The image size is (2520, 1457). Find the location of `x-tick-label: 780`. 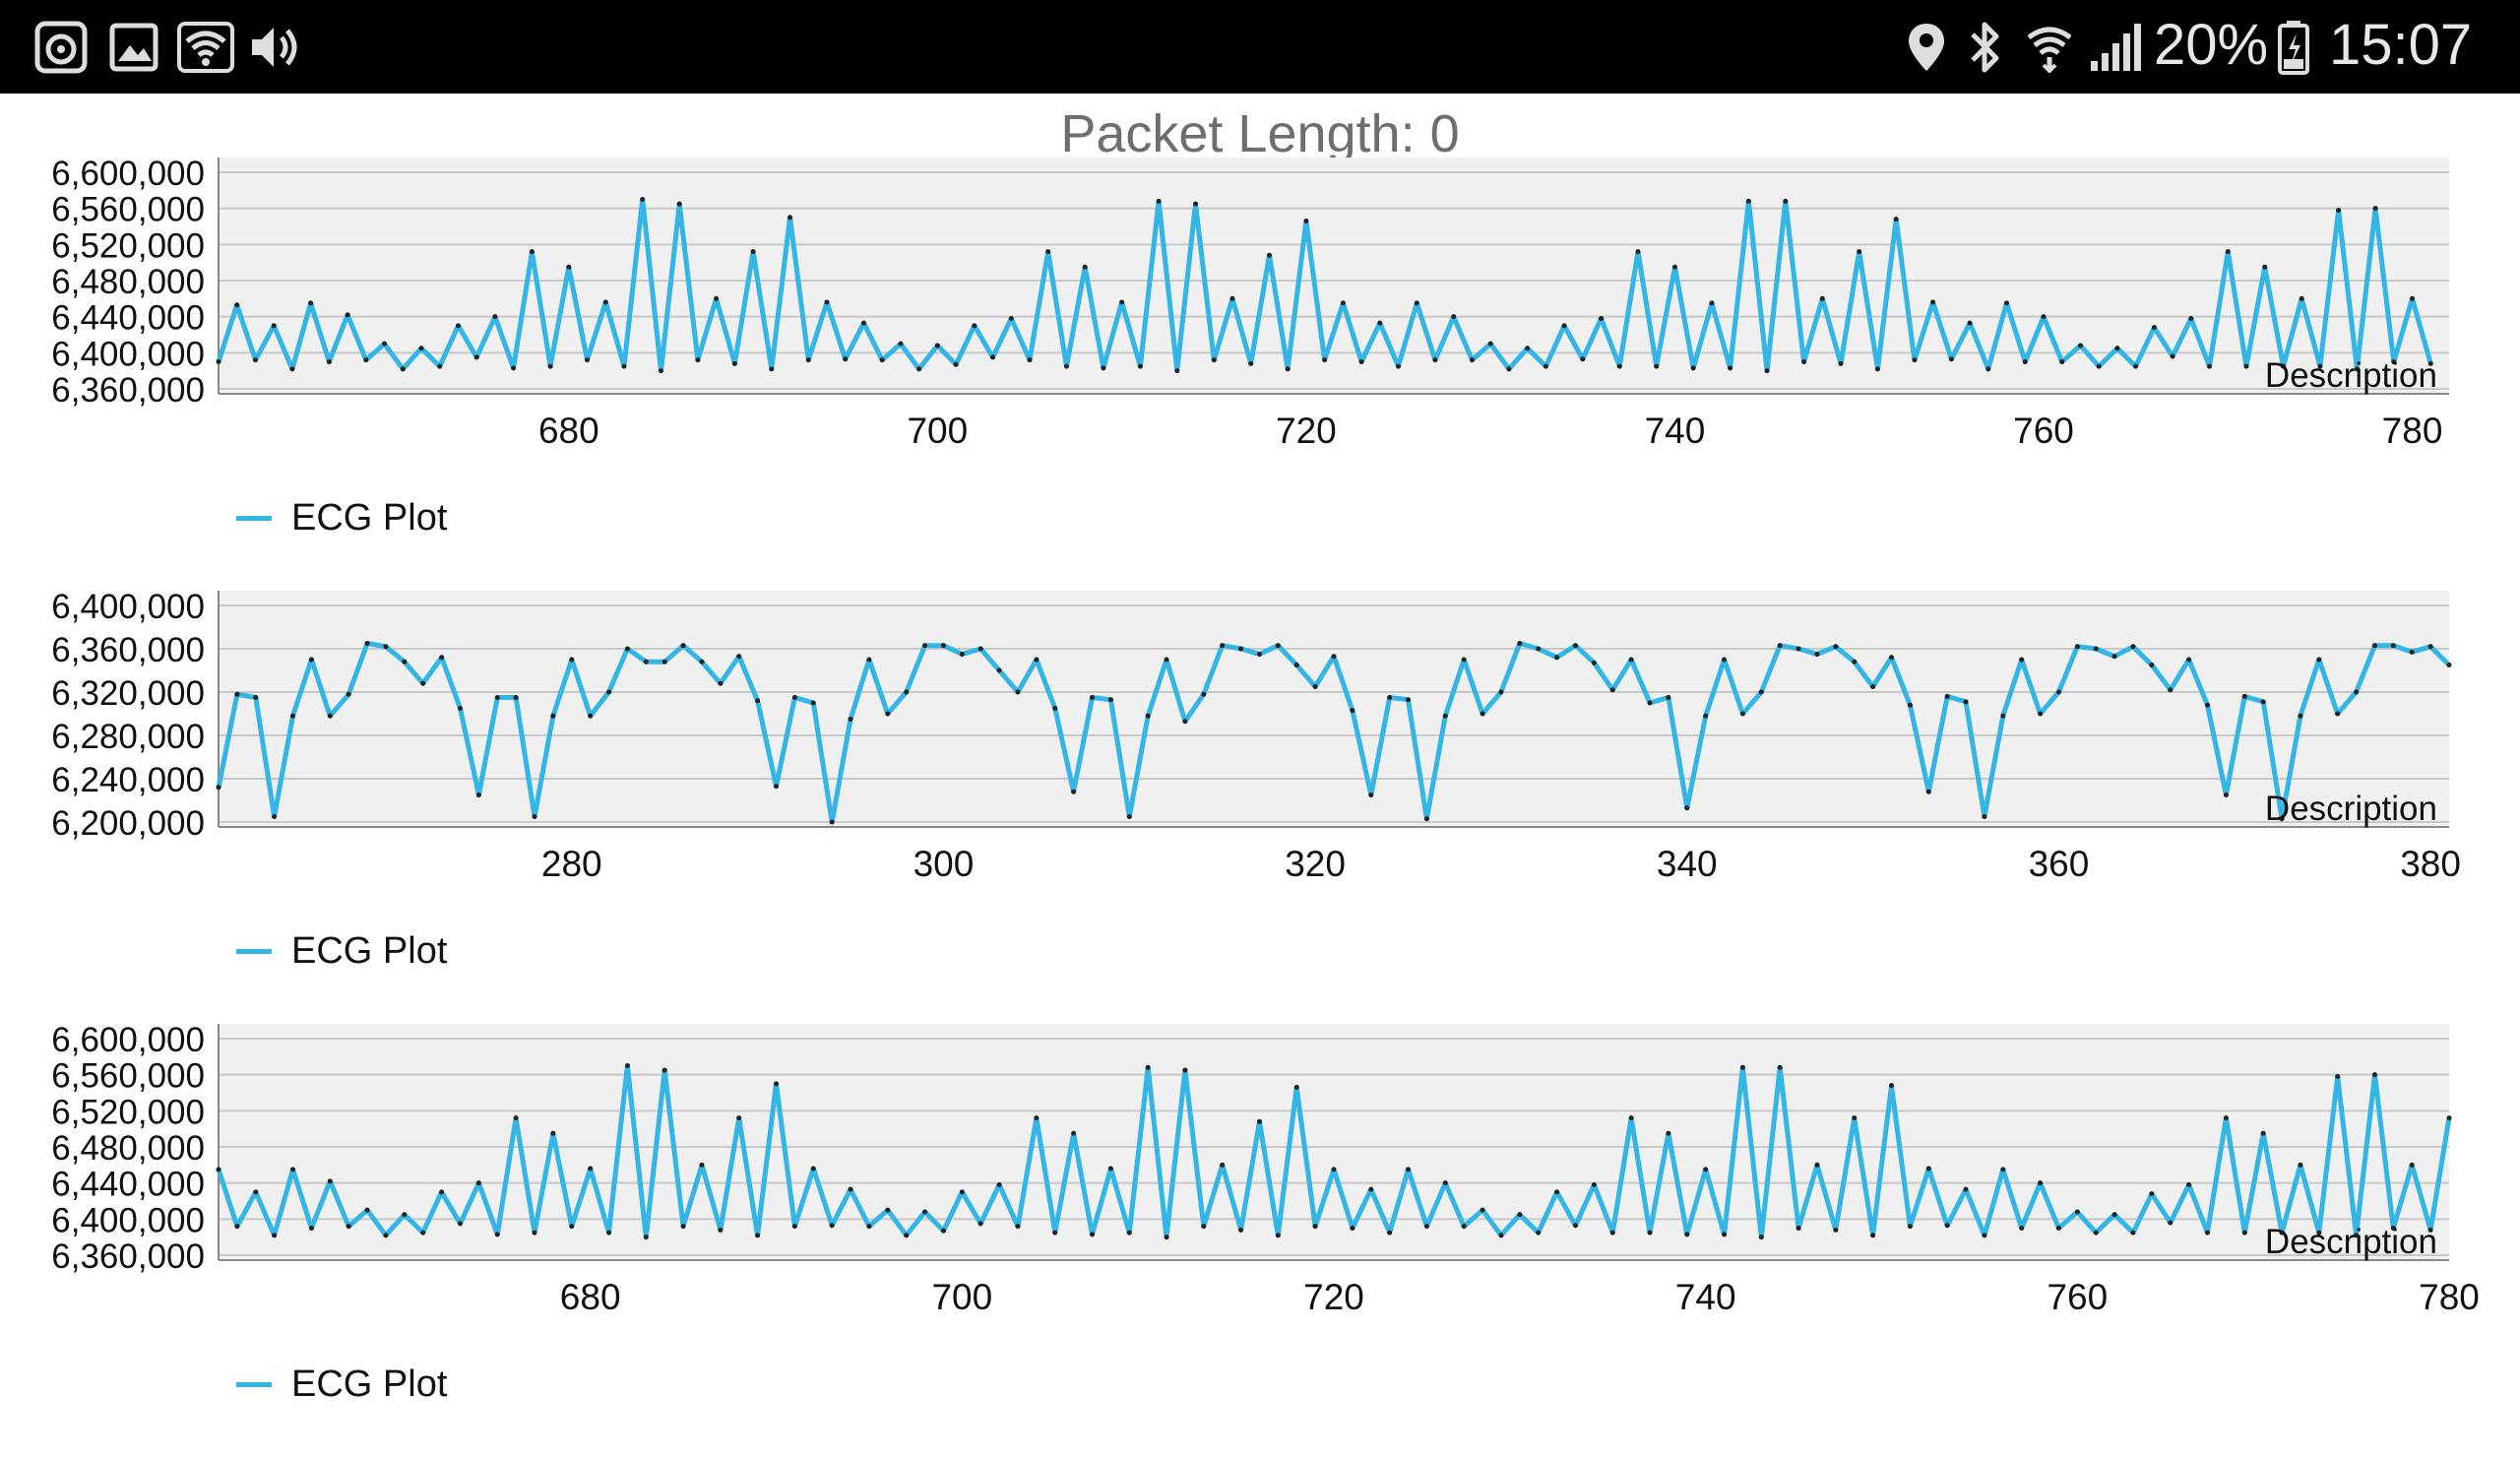

x-tick-label: 780 is located at coordinates (2412, 431).